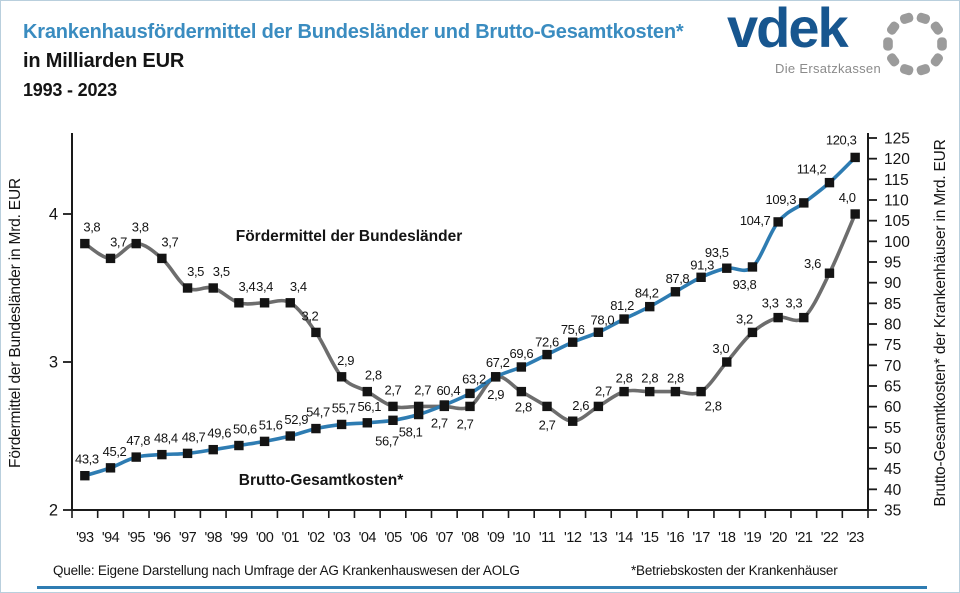 The width and height of the screenshot is (960, 593). What do you see at coordinates (893, 490) in the screenshot?
I see `svg-text: 40` at bounding box center [893, 490].